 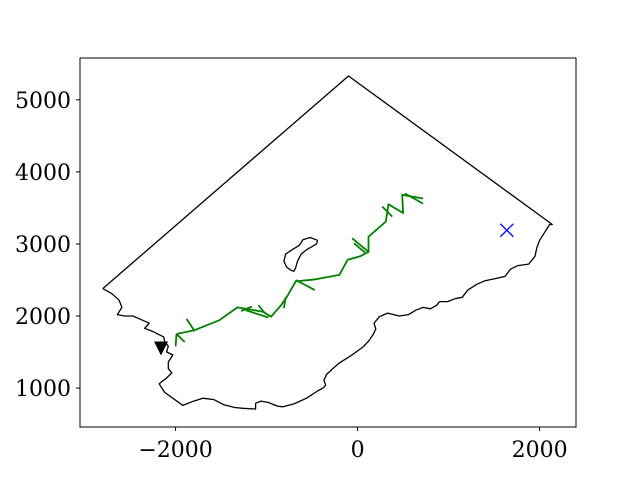 What do you see at coordinates (175, 450) in the screenshot?
I see `x-tick-label: −2000` at bounding box center [175, 450].